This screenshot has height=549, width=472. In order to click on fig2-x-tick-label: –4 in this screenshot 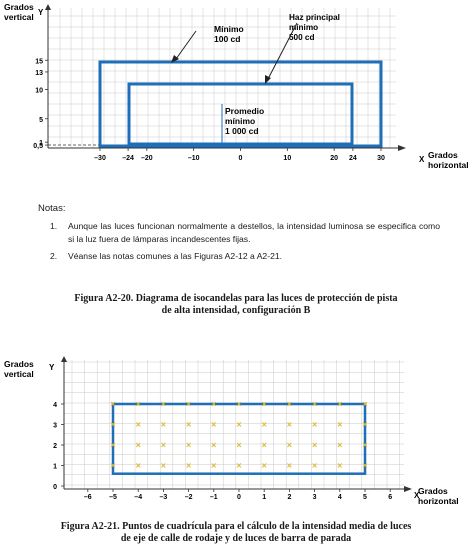, I will do `click(138, 497)`.